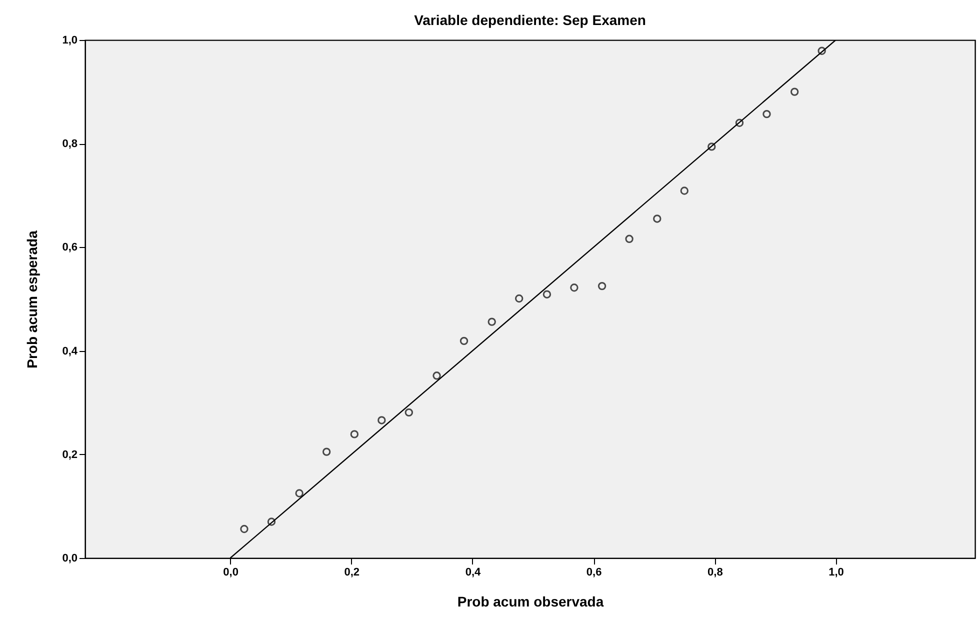 Image resolution: width=977 pixels, height=620 pixels. Describe the element at coordinates (594, 572) in the screenshot. I see `x-tick-label: 0,6` at that location.